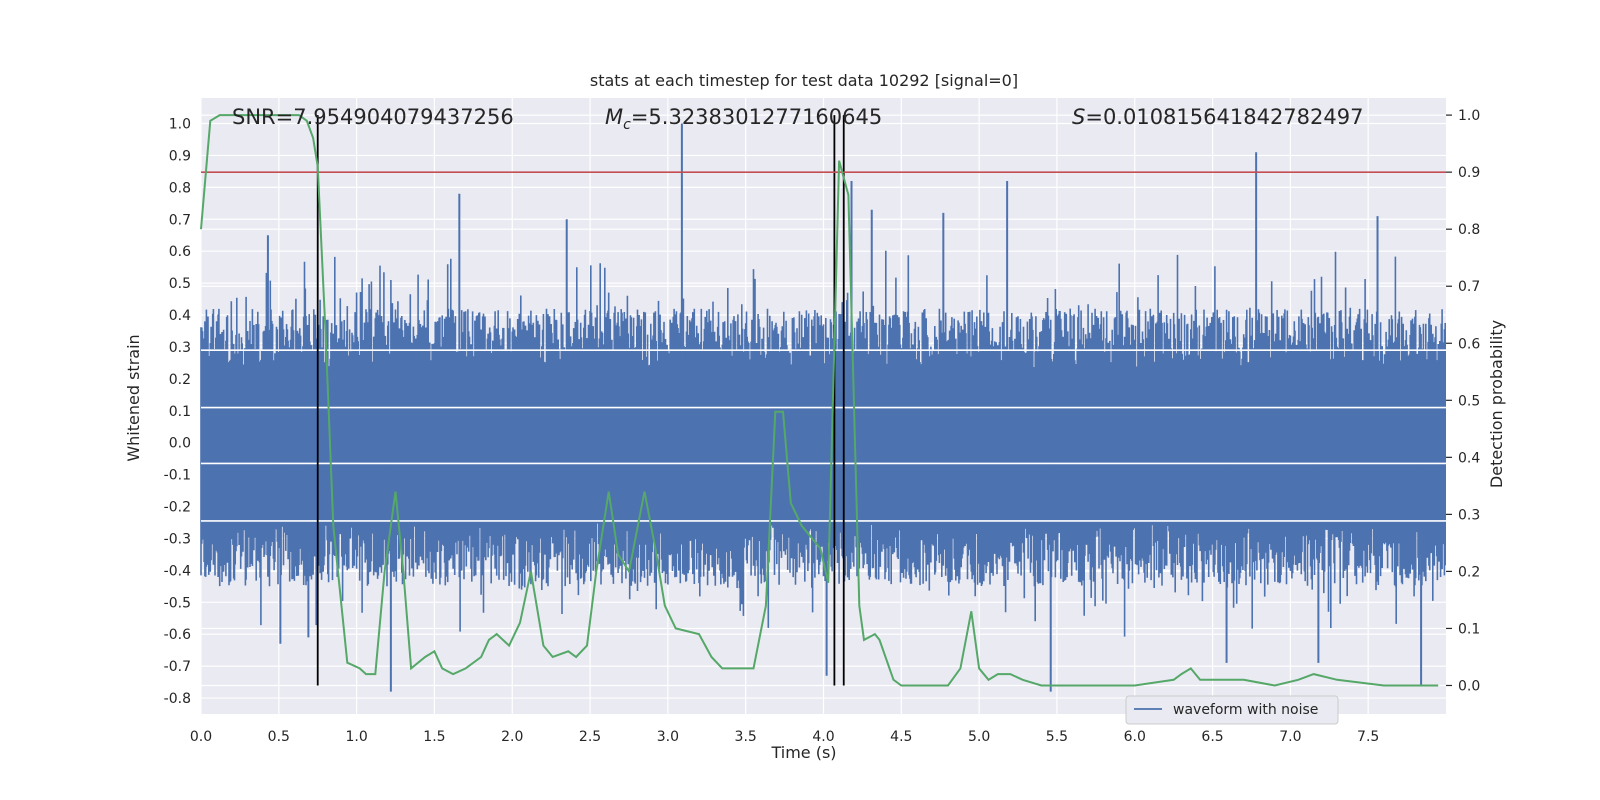 The height and width of the screenshot is (800, 1600). I want to click on x-tick-label: 6.5, so click(1212, 737).